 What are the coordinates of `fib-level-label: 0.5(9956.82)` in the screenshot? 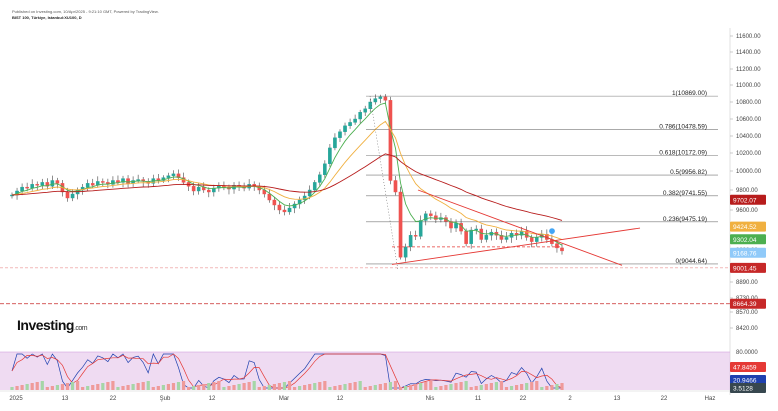 It's located at (688, 172).